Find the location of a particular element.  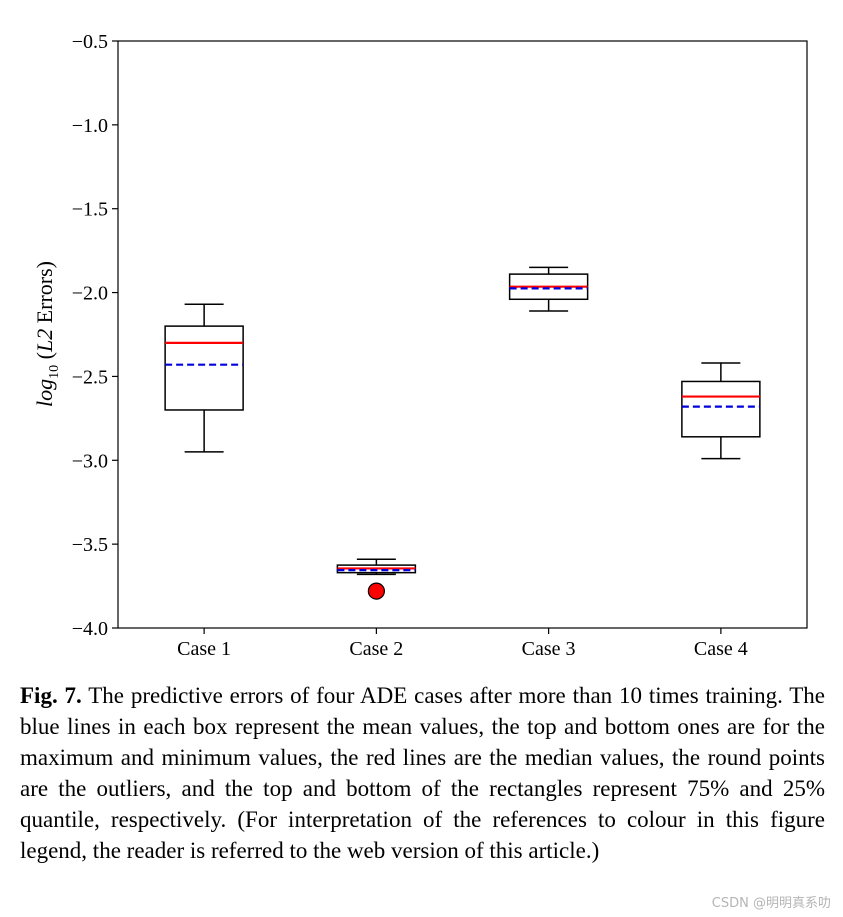

watermark: CSDN @明明真系叻 is located at coordinates (771, 903).